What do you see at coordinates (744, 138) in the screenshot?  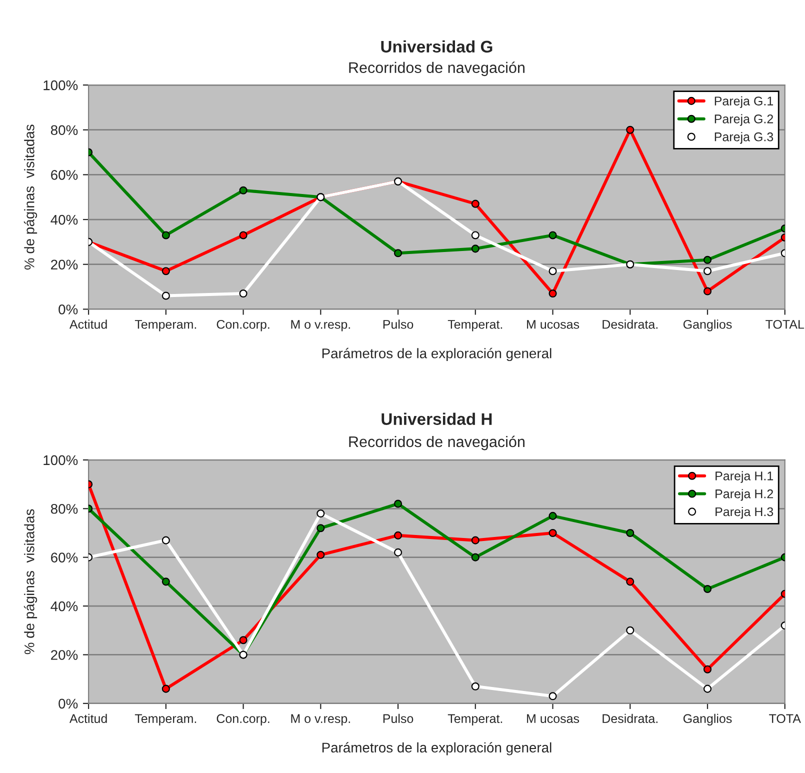 I see `legend-label: Pareja G.3` at bounding box center [744, 138].